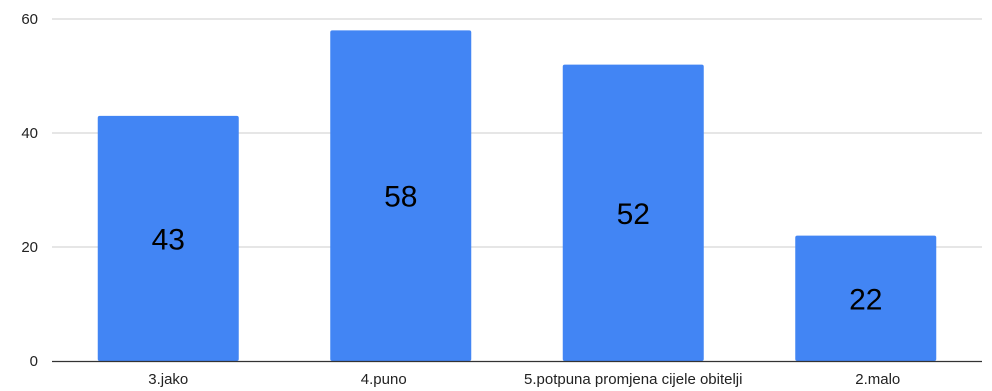 The image size is (992, 391). I want to click on data-label: 22, so click(865, 299).